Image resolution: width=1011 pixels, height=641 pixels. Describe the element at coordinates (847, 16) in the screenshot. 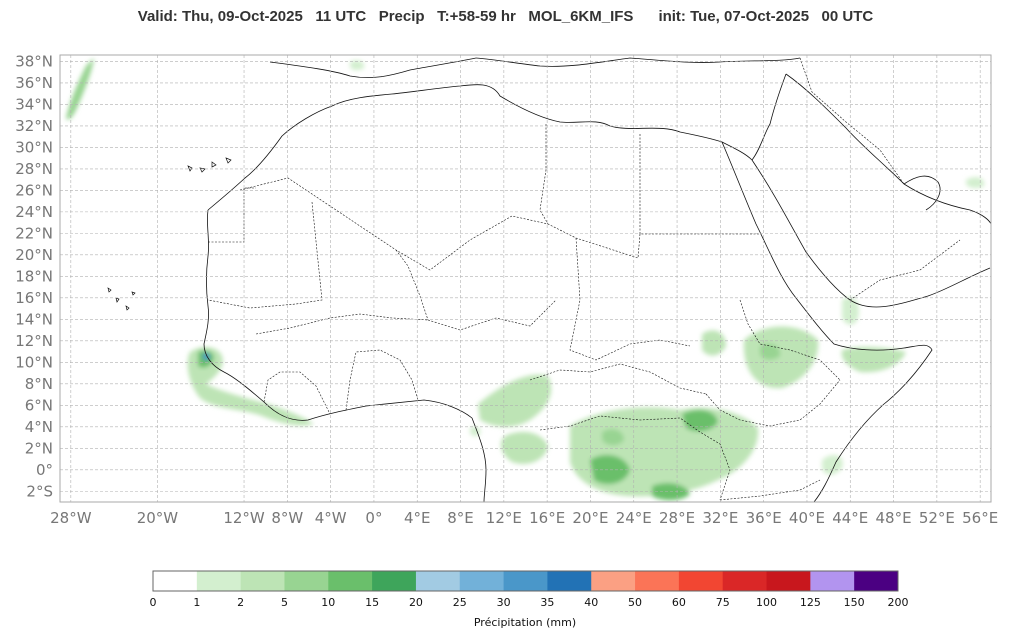

I see `init-hour: 00 UTC` at that location.